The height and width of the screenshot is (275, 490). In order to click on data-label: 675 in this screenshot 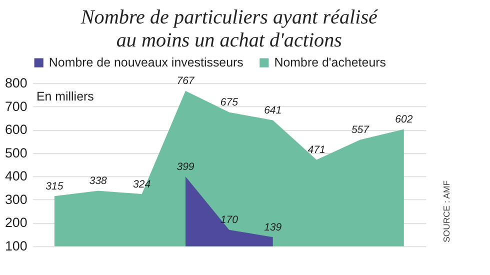, I will do `click(229, 102)`.